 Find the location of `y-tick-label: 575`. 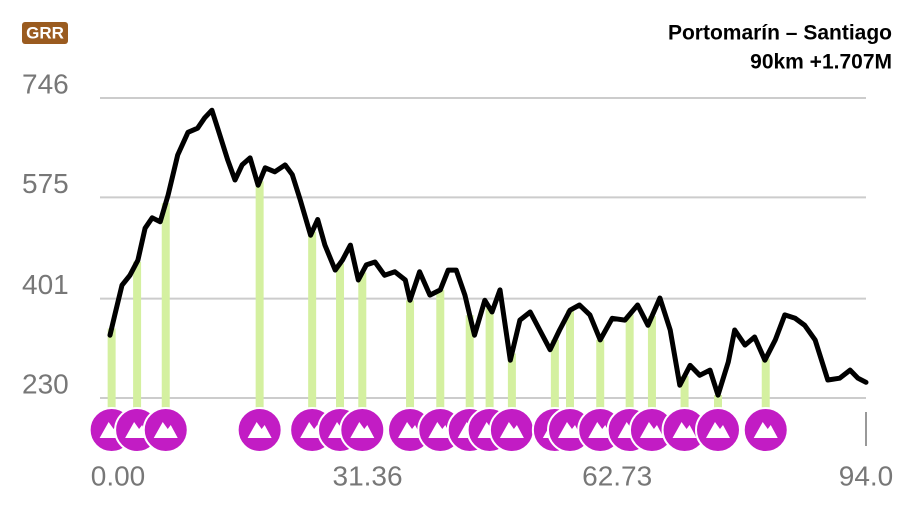

y-tick-label: 575 is located at coordinates (45, 183).